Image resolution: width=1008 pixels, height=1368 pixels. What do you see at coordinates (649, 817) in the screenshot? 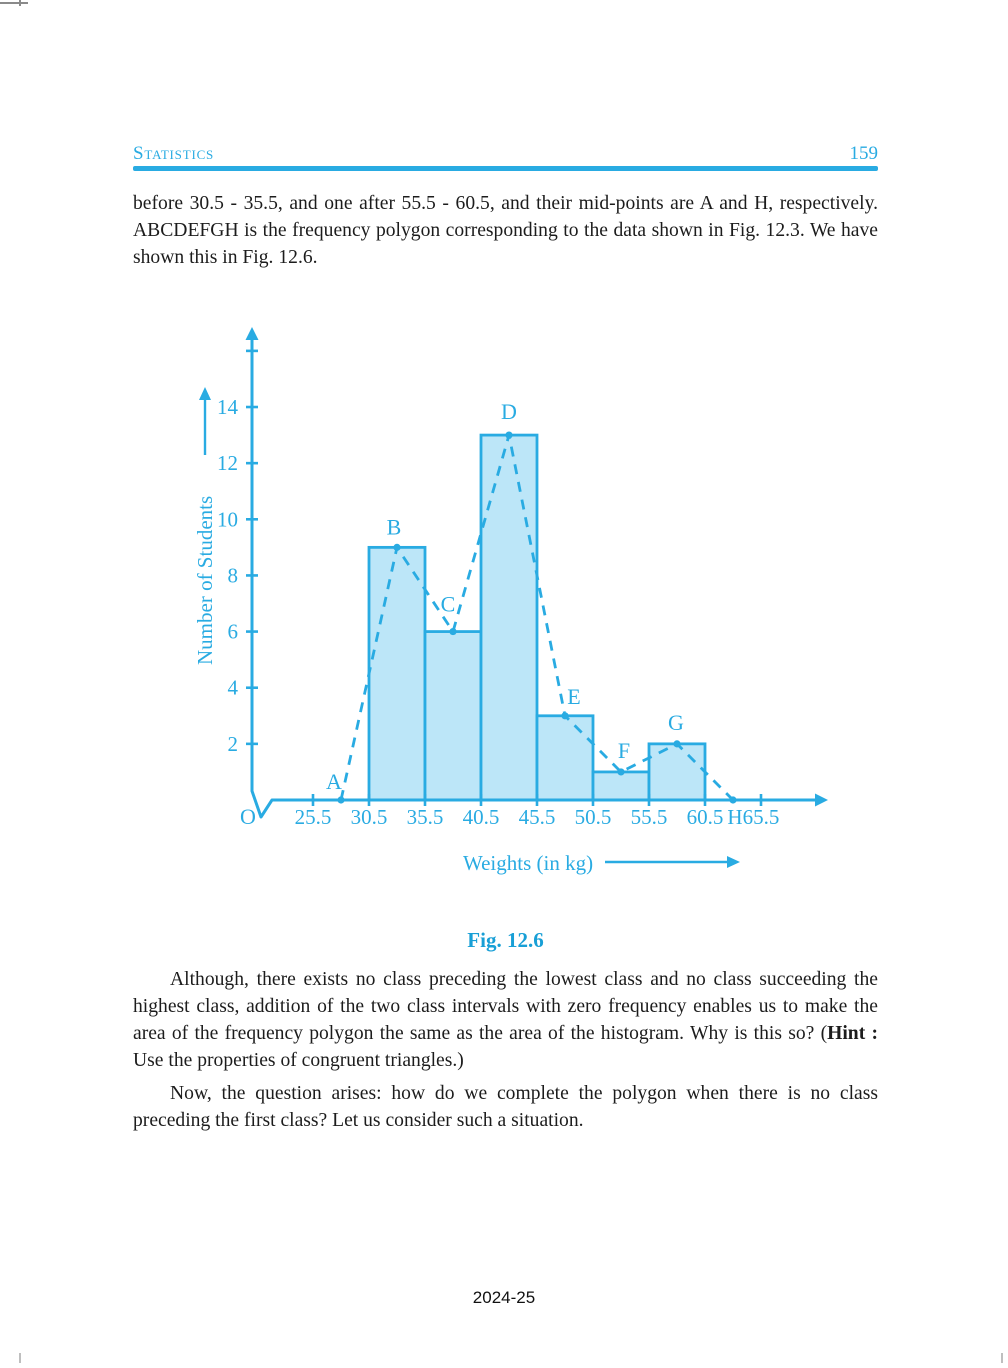
I see `x-tick-label: 55.5` at bounding box center [649, 817].